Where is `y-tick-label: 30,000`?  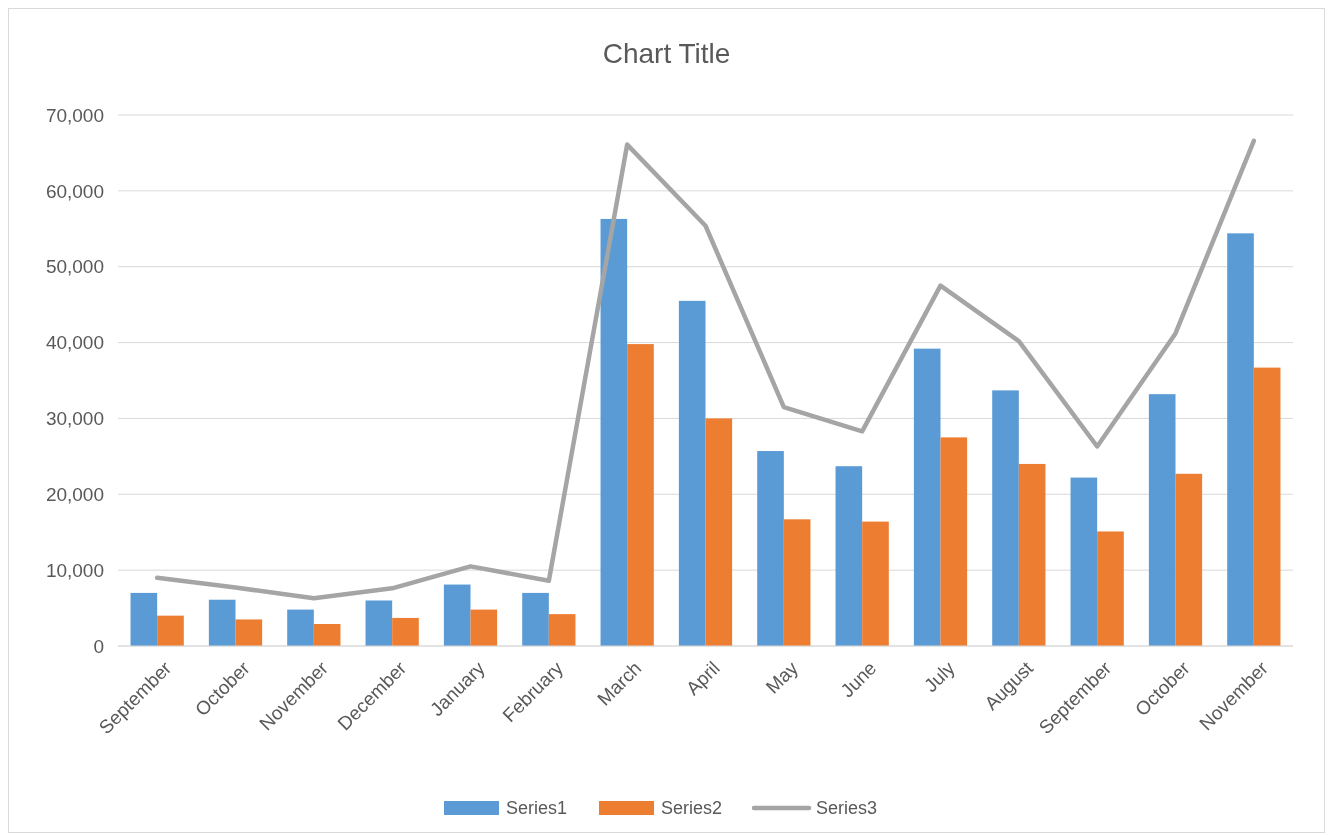
y-tick-label: 30,000 is located at coordinates (74, 419).